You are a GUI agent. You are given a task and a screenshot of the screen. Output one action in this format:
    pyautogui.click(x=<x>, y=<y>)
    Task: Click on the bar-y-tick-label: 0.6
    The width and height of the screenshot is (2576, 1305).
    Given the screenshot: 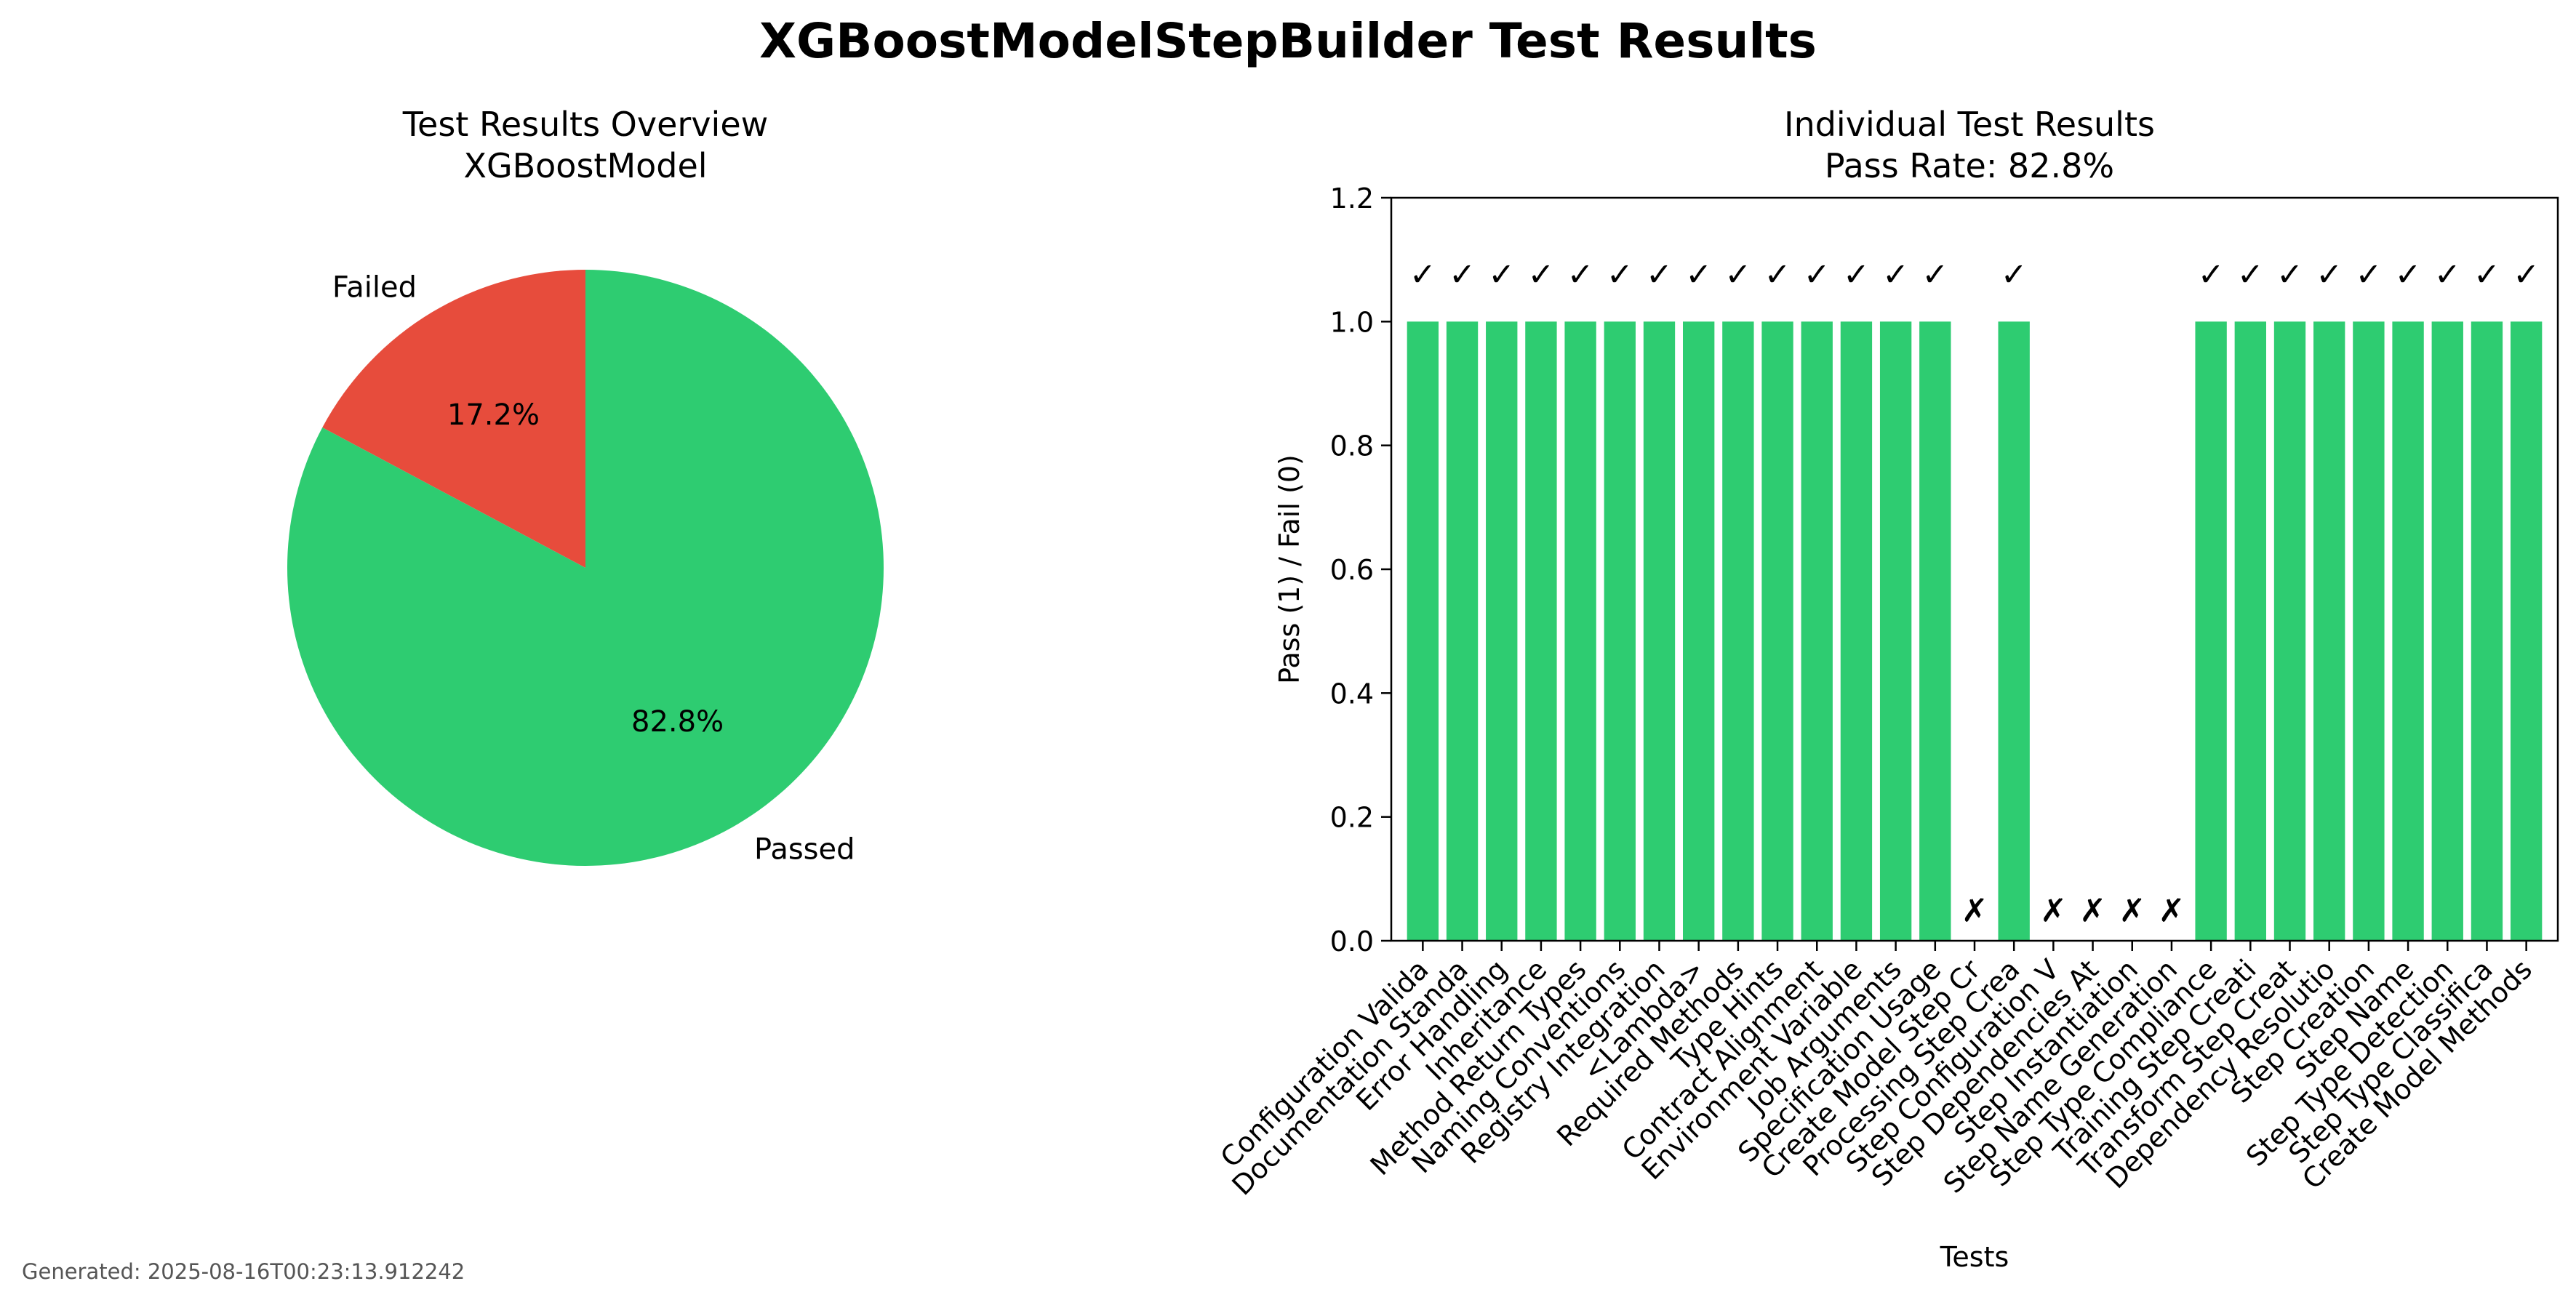 What is the action you would take?
    pyautogui.click(x=1352, y=570)
    